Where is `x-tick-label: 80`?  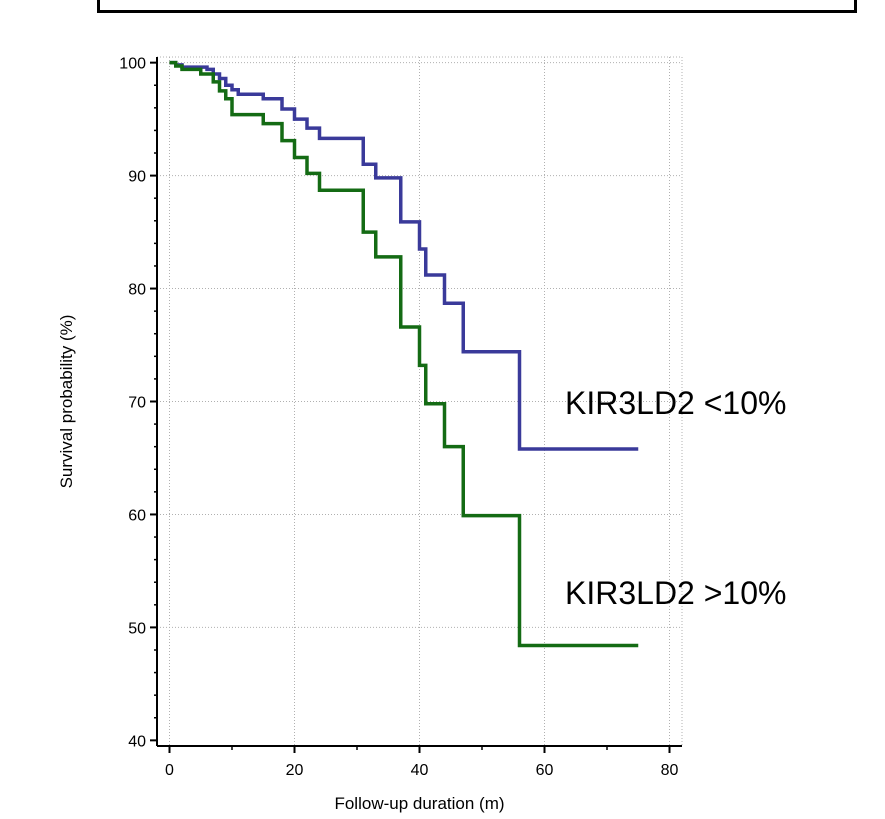
x-tick-label: 80 is located at coordinates (670, 770).